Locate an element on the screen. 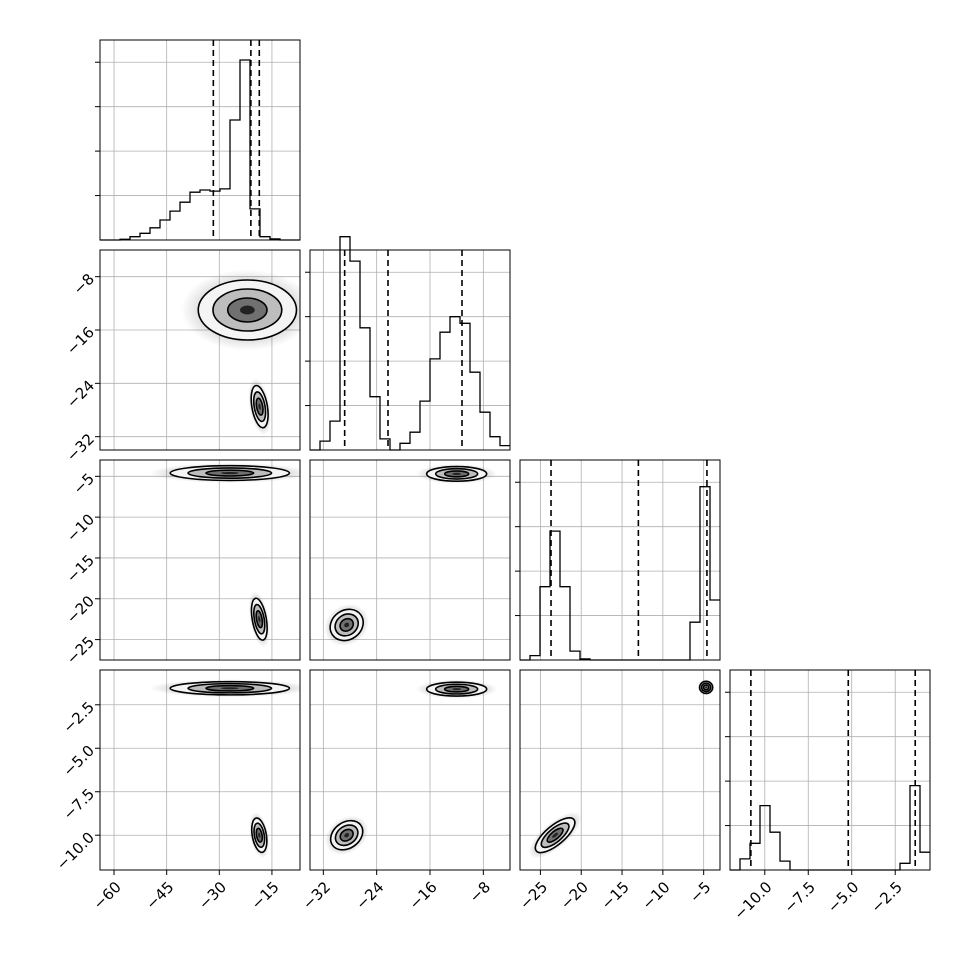 The width and height of the screenshot is (970, 970). y-tick-label: −20 is located at coordinates (80, 609).